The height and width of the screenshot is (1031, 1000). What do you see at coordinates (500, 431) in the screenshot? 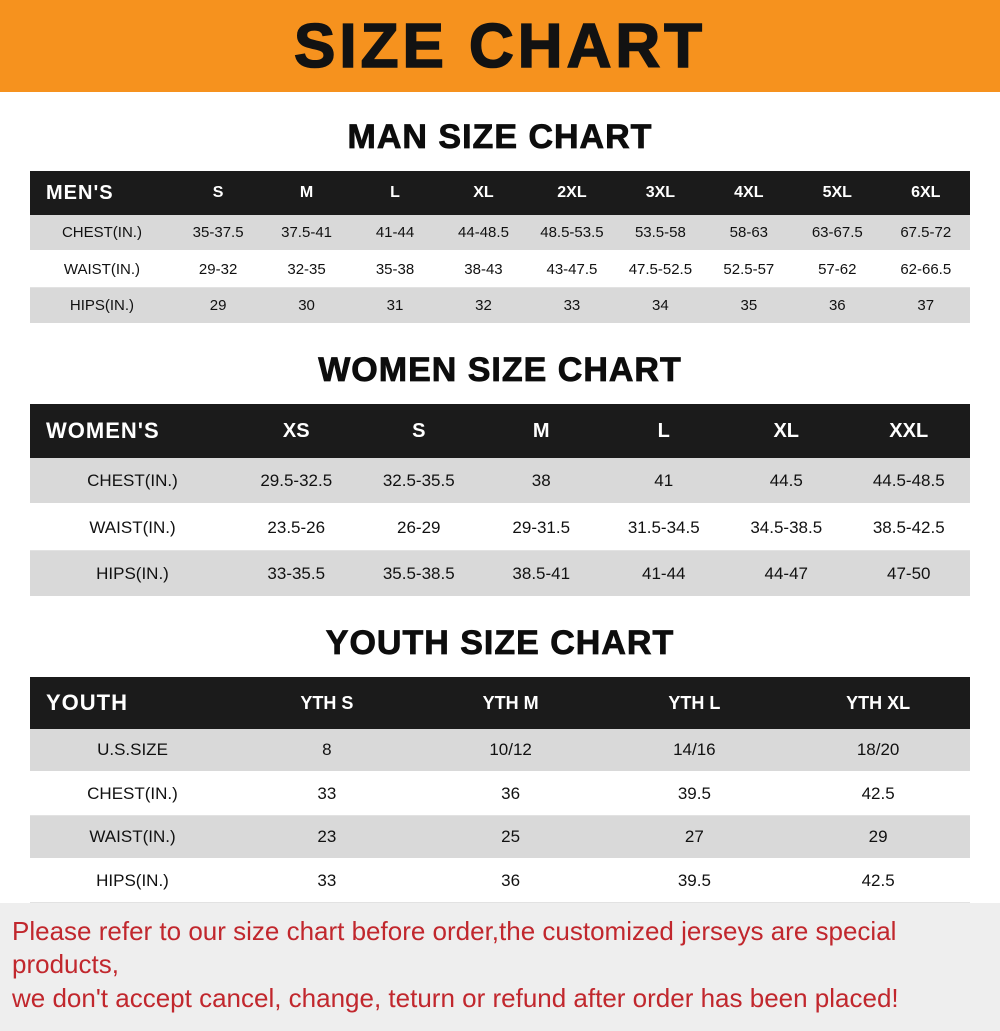
I see `table-header-row: WOMEN'S XS S M L XL XXL` at bounding box center [500, 431].